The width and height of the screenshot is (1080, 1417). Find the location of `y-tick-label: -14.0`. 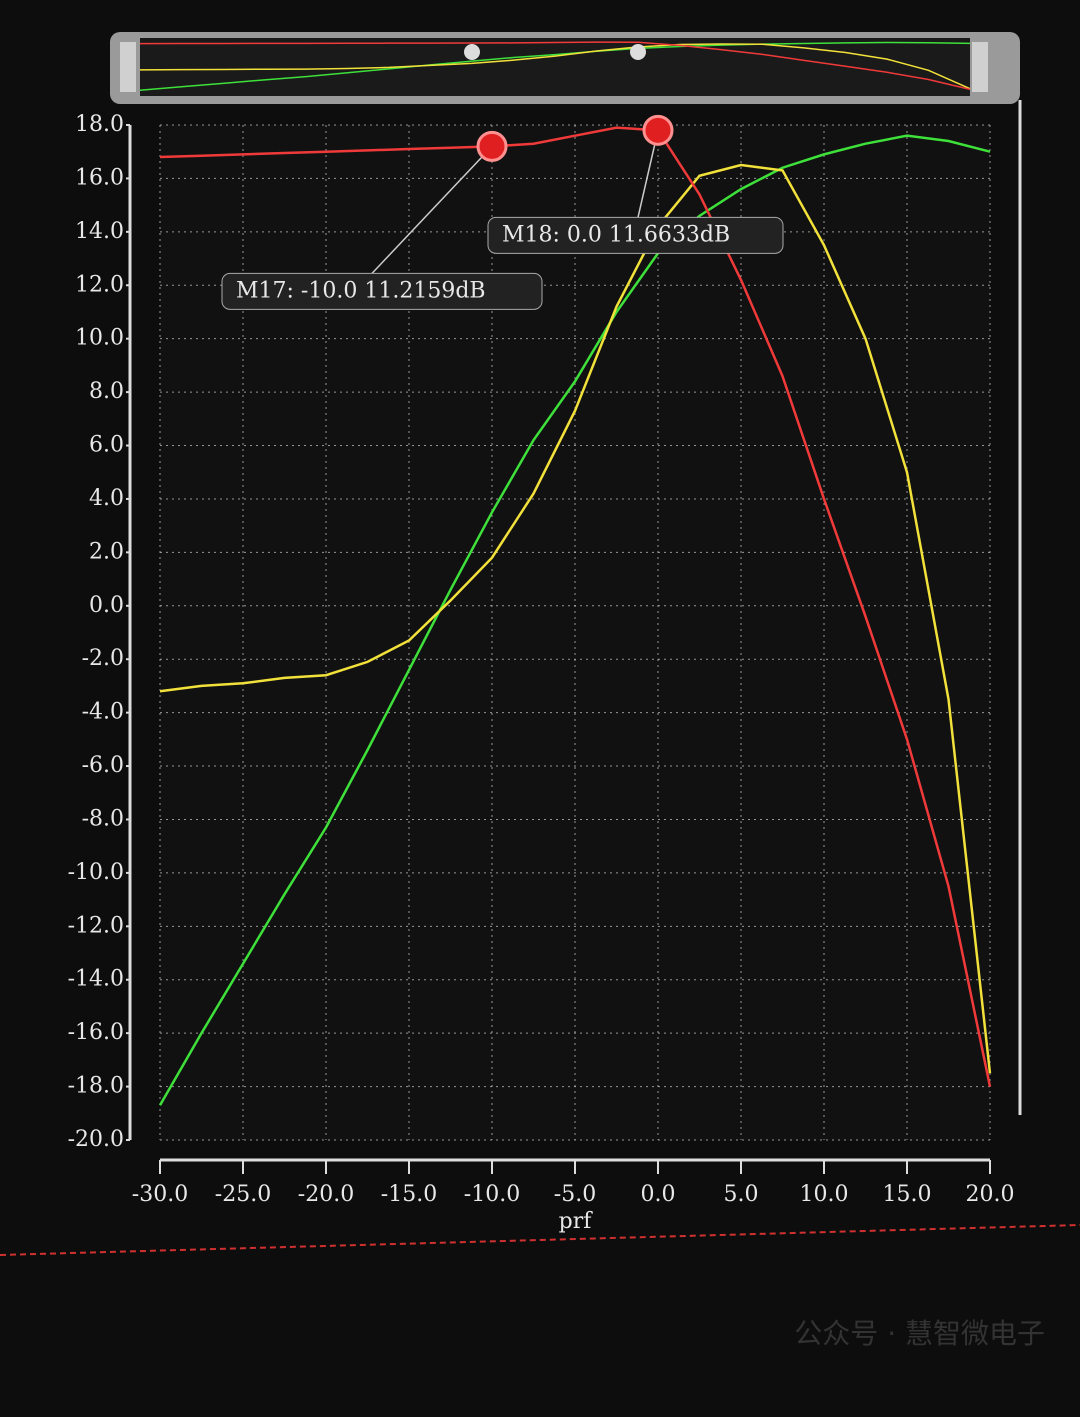

y-tick-label: -14.0 is located at coordinates (96, 979).